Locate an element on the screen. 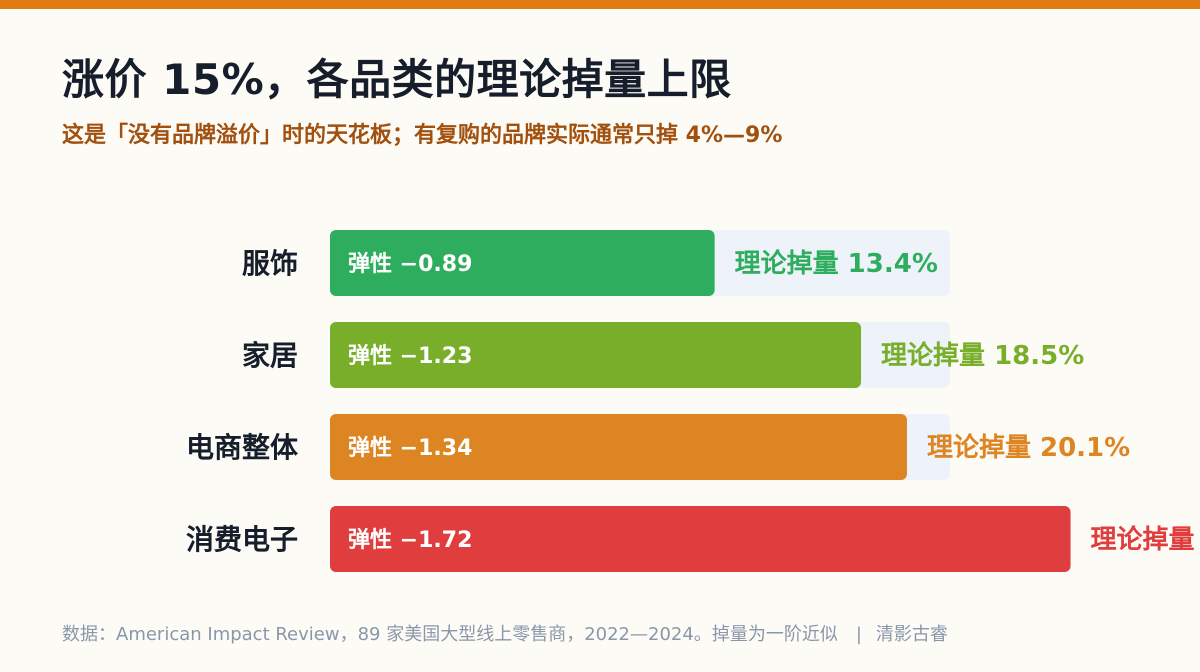  elasticity-label: 弹性 −1.23 is located at coordinates (410, 356).